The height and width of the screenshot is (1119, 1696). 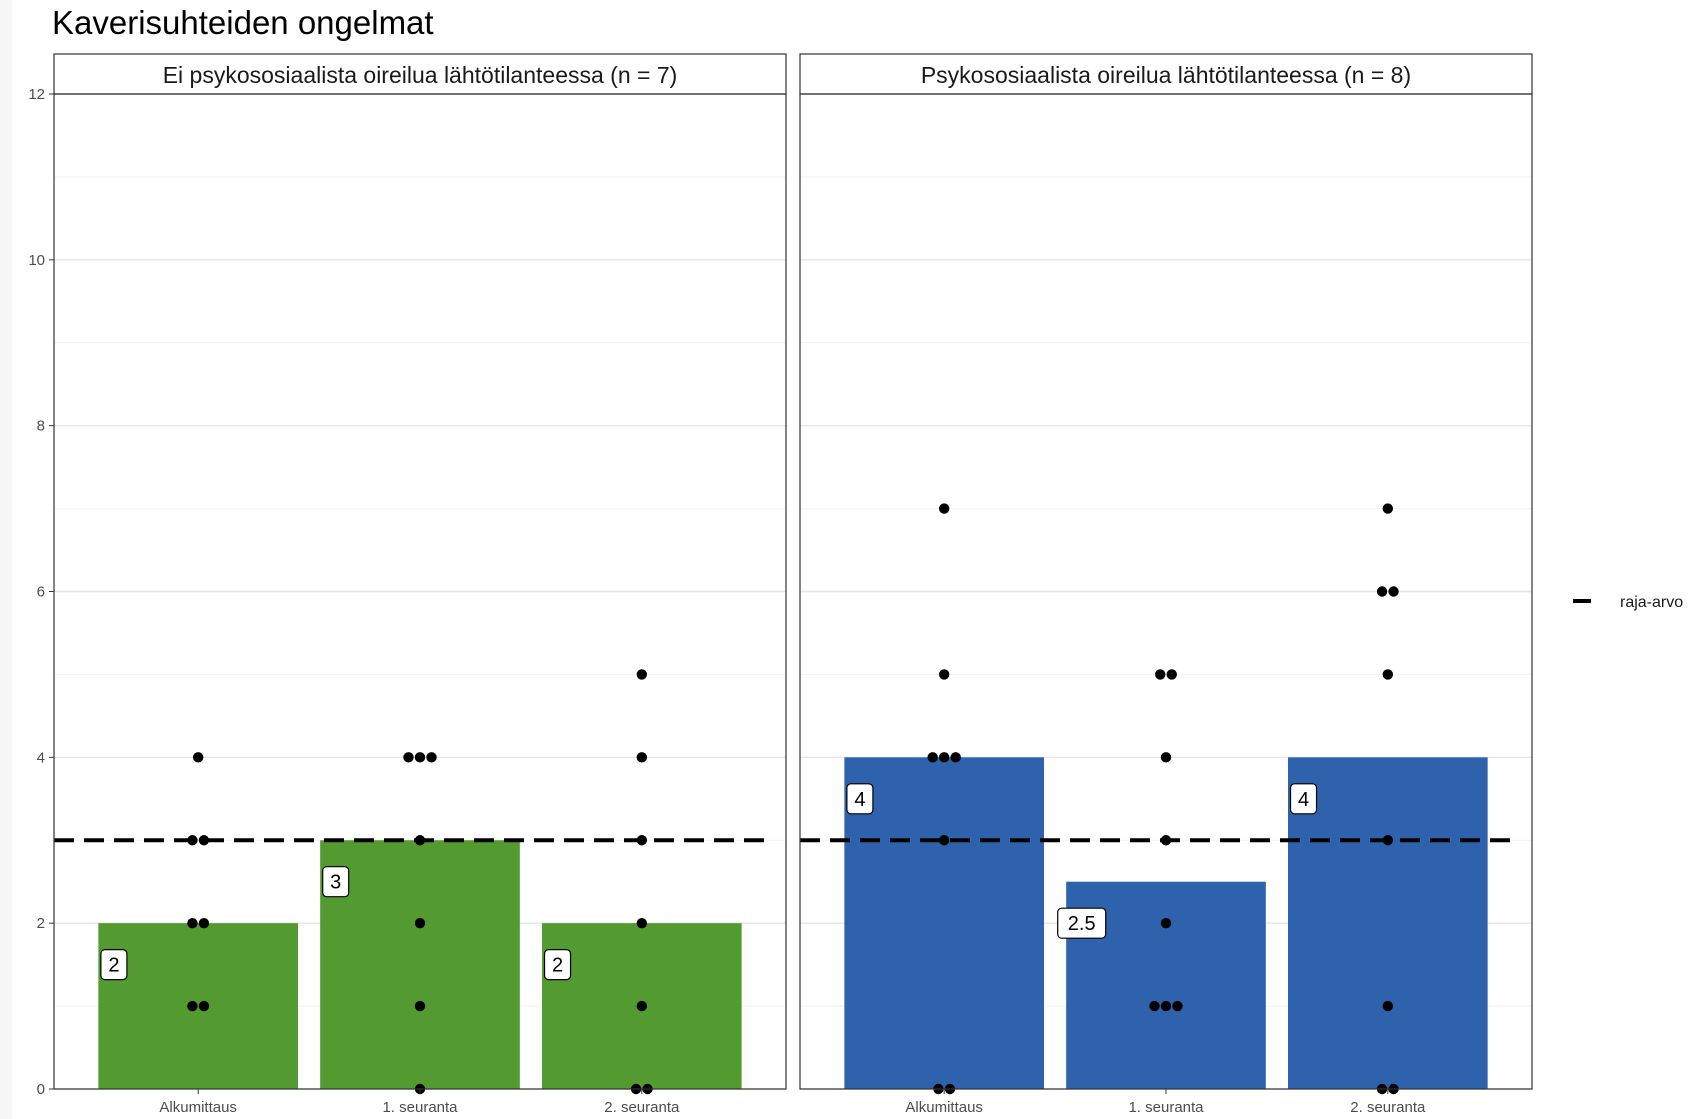 I want to click on y-tick-label: 8, so click(x=41, y=426).